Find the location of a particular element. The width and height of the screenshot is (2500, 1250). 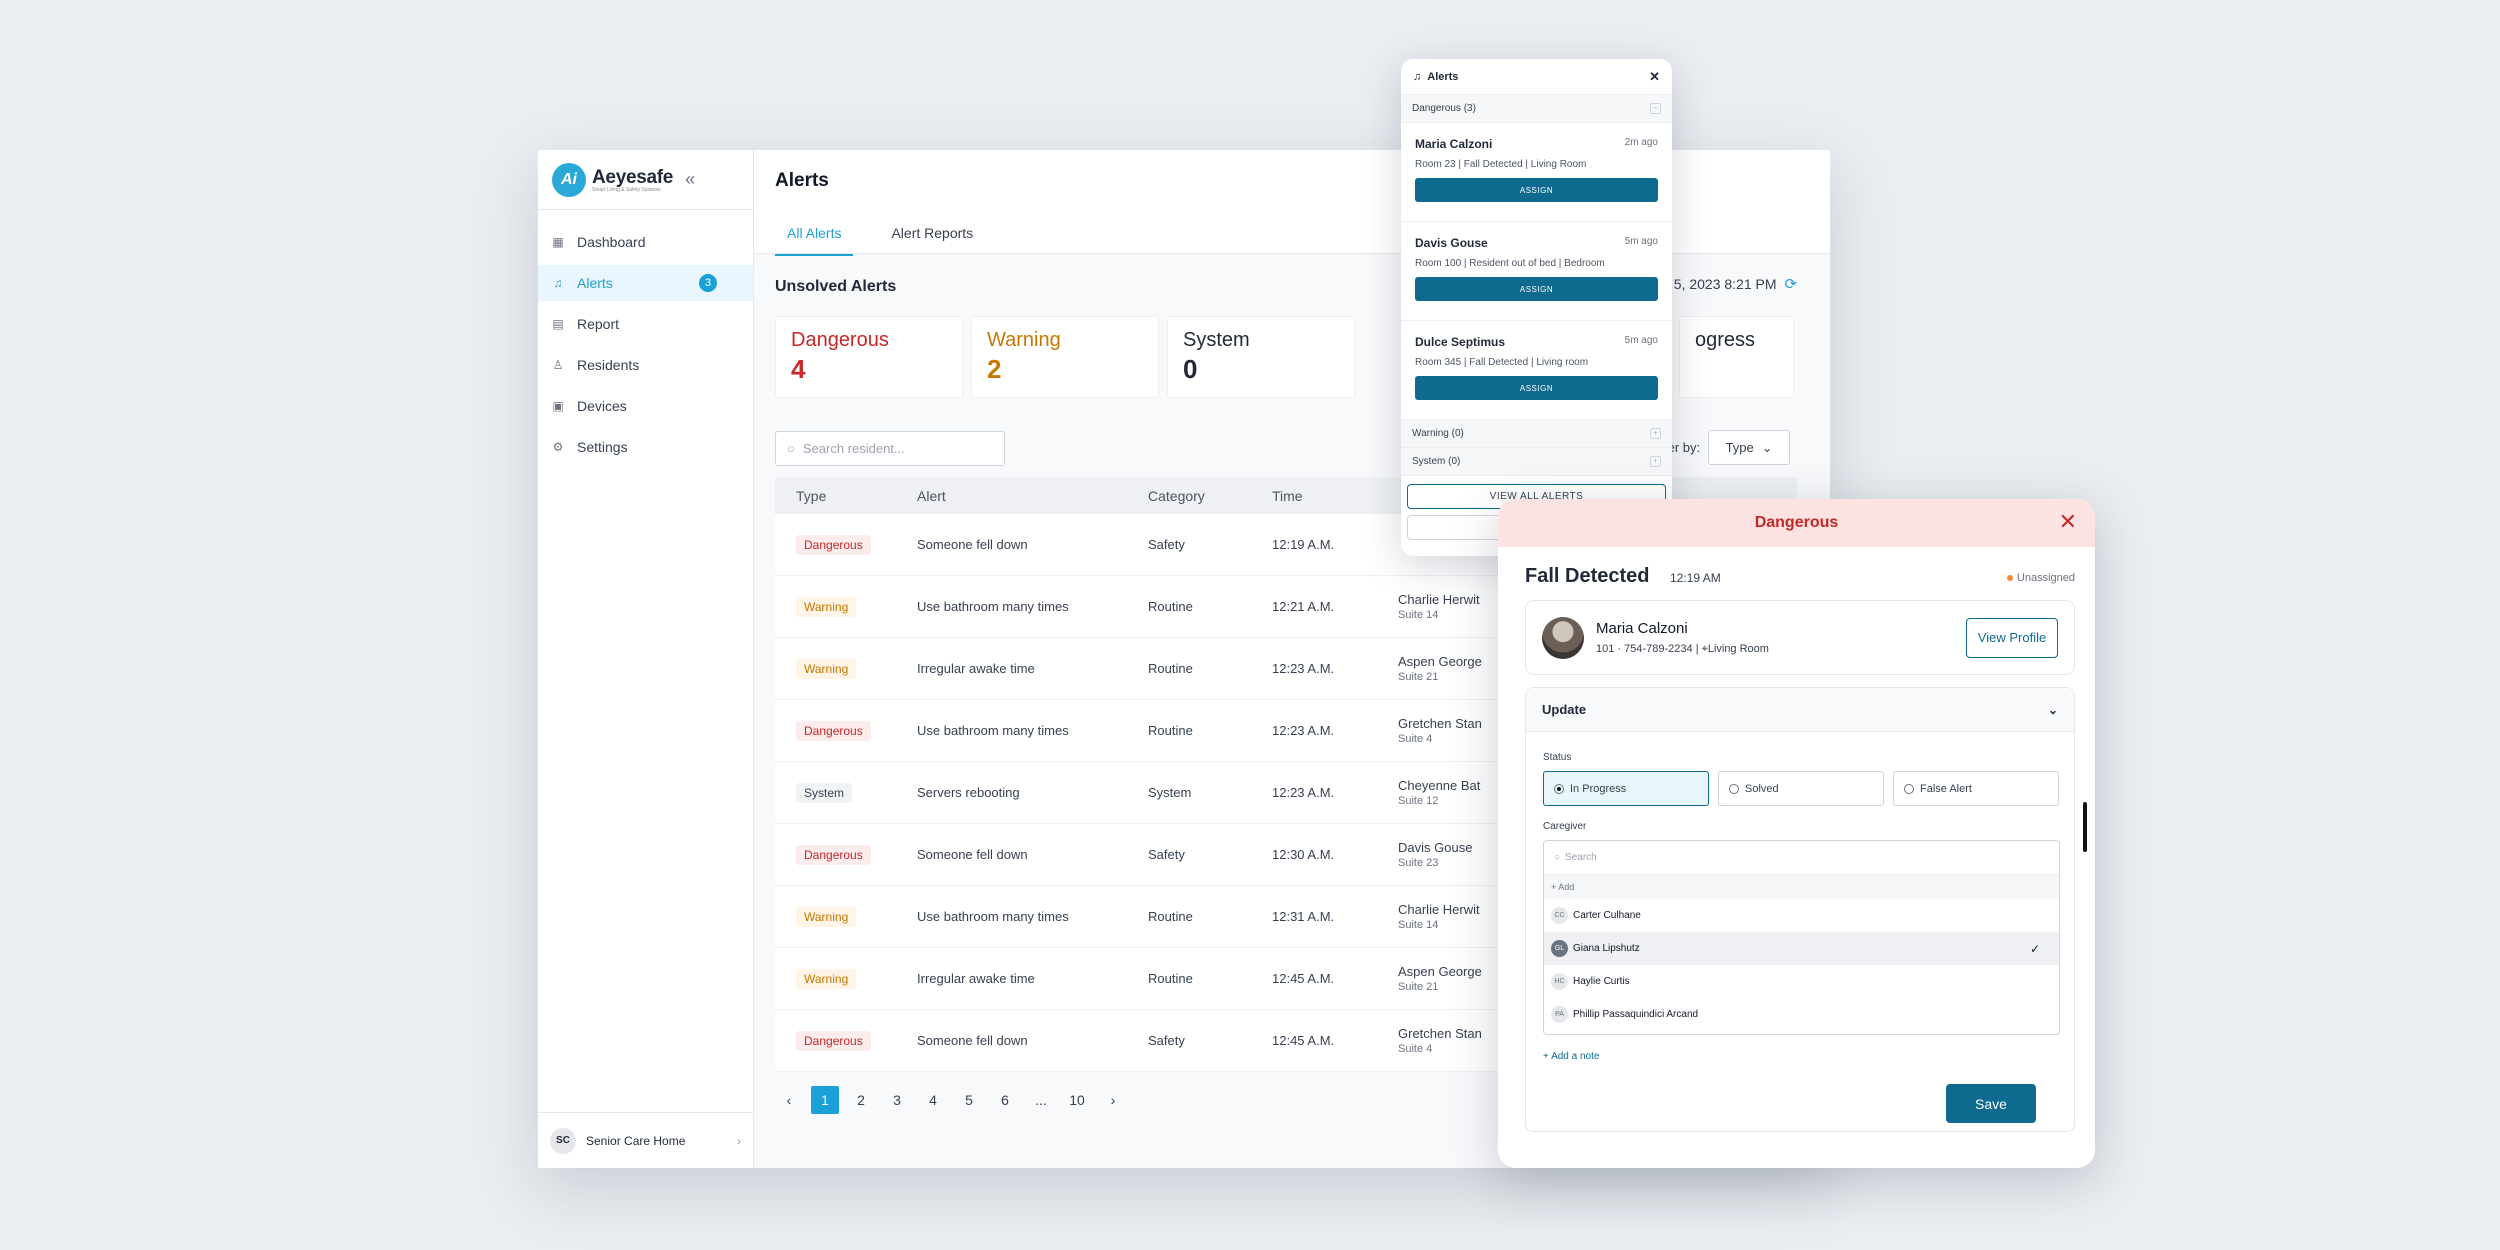

sidebar-item-alerts: ♫ Alerts 3 is located at coordinates (645, 283).